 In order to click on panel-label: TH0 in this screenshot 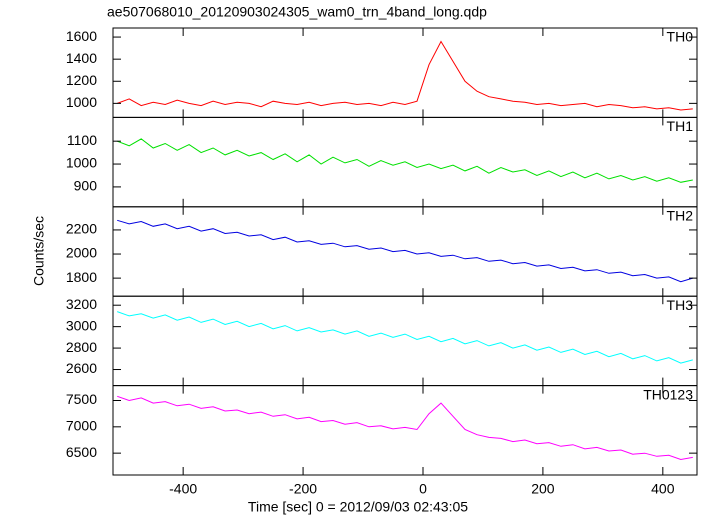, I will do `click(680, 37)`.